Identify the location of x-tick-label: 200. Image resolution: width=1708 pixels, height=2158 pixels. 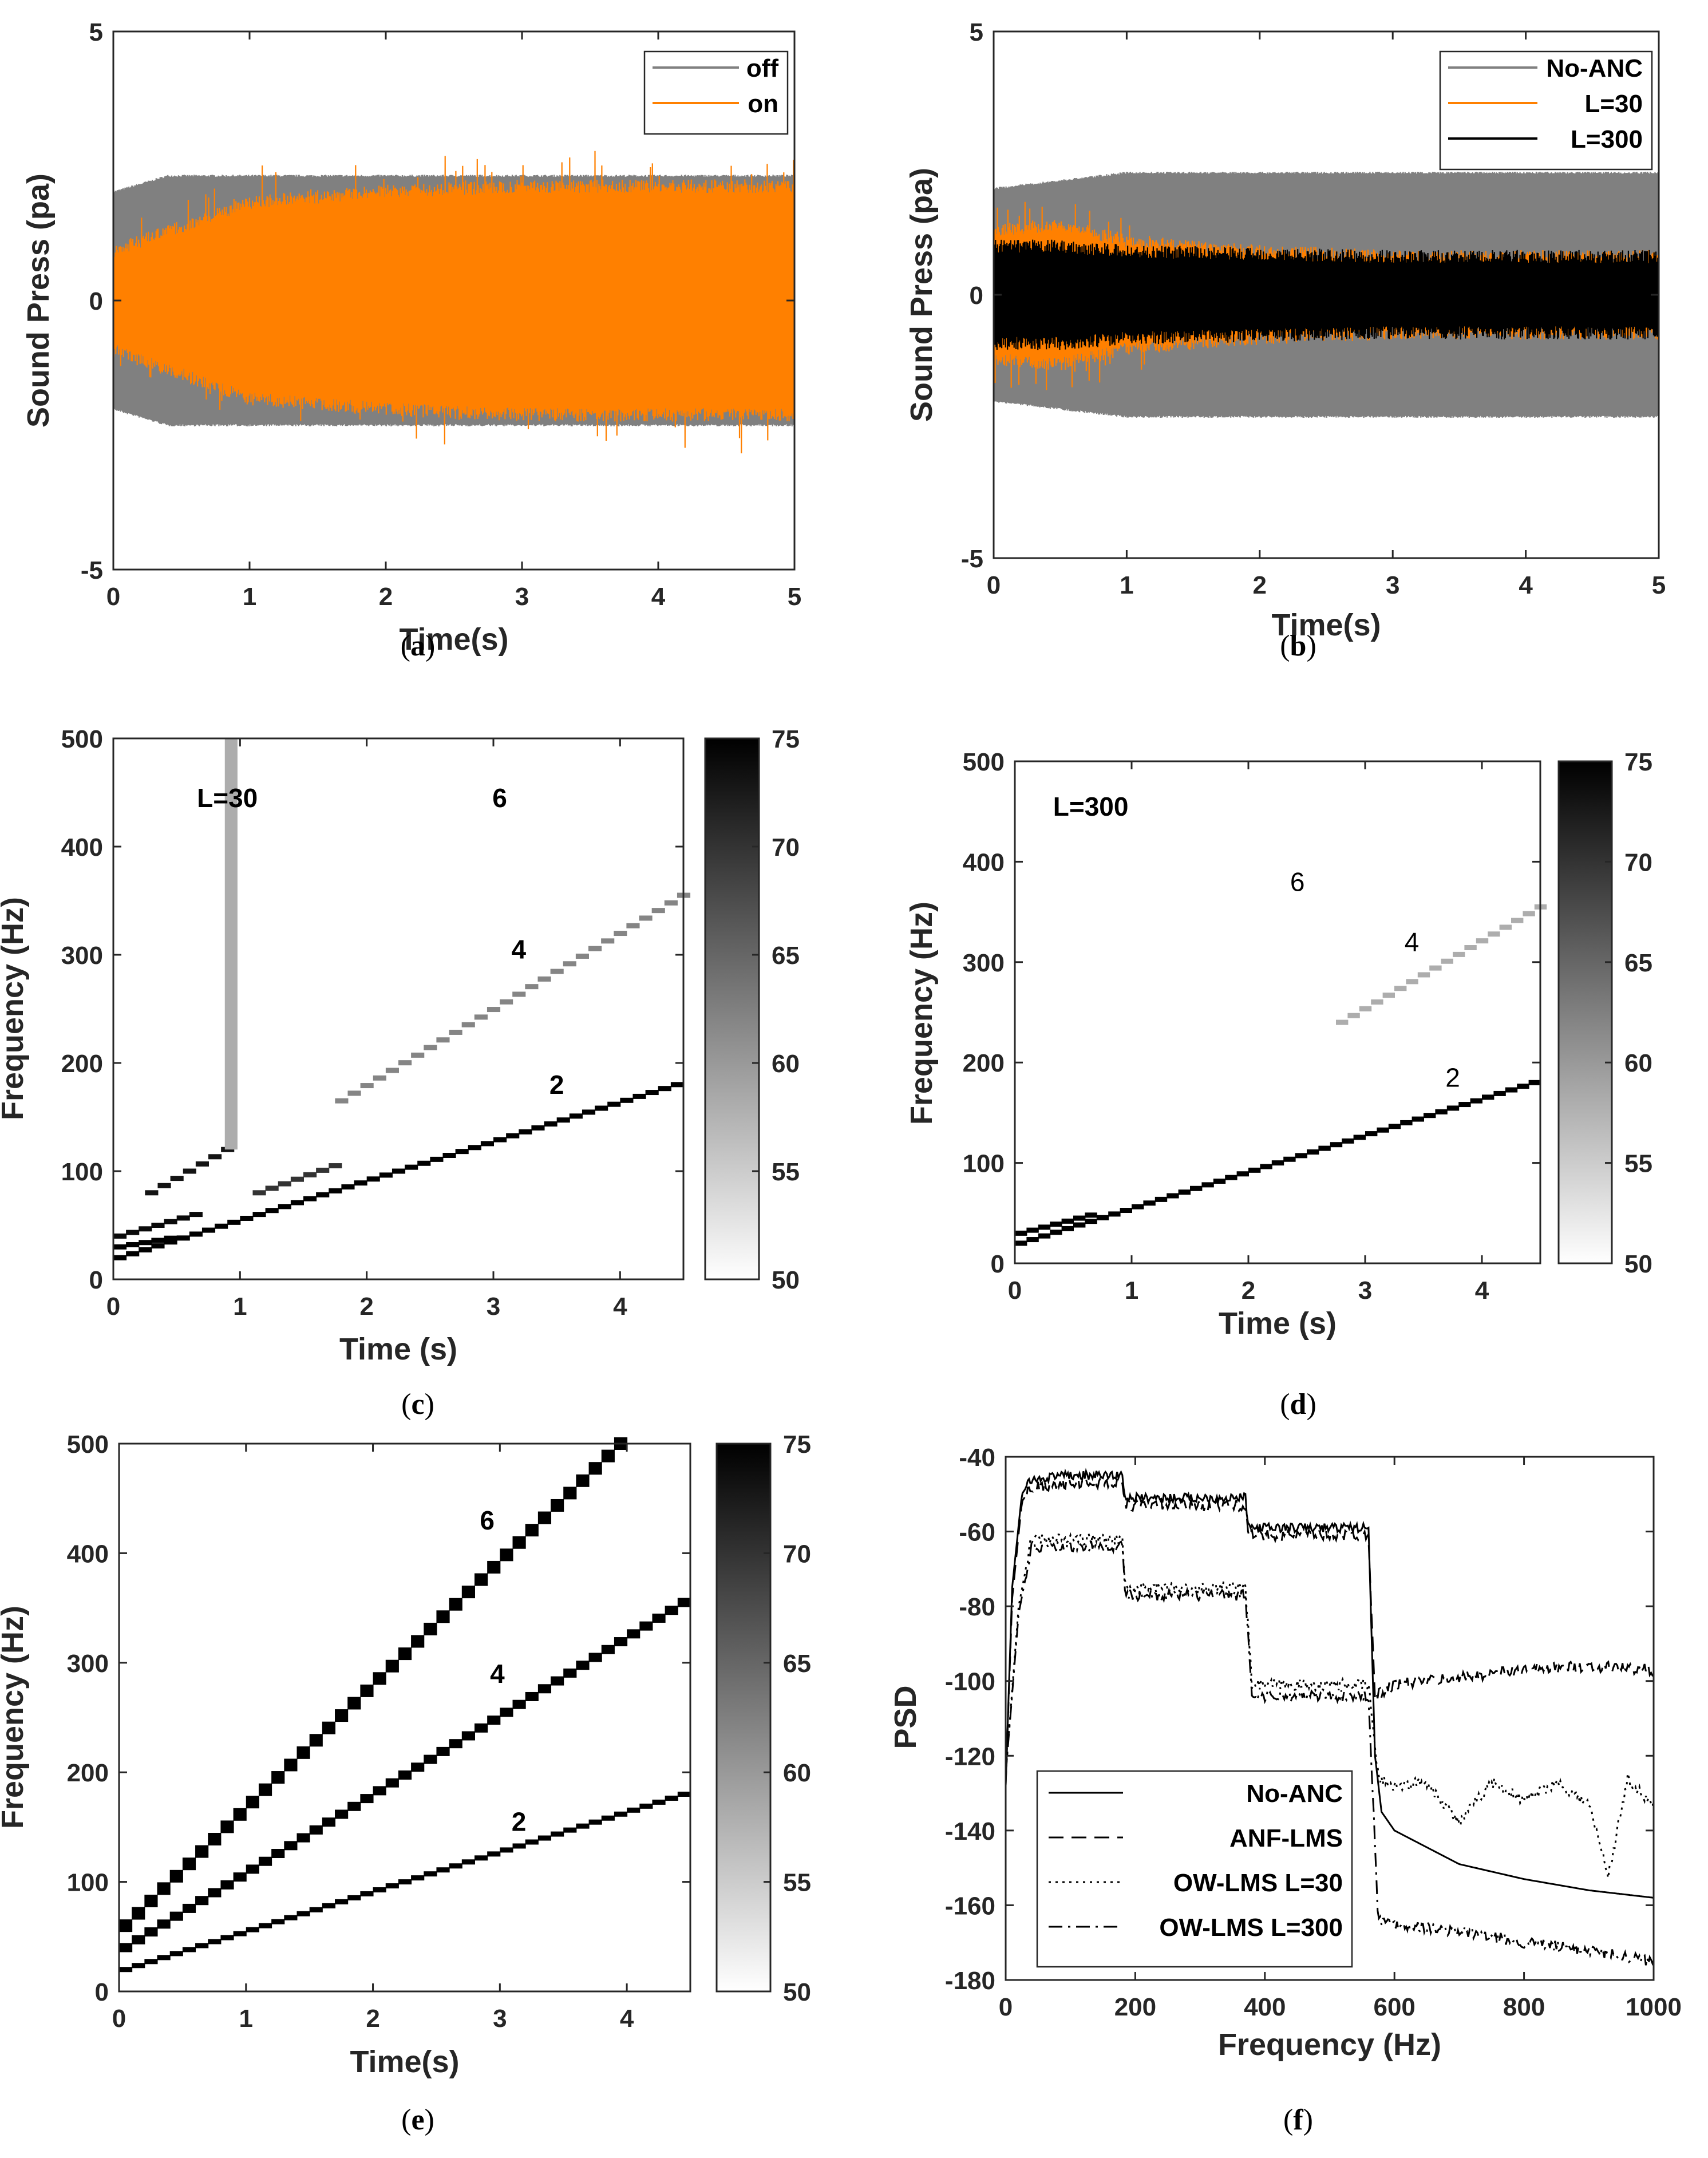
(1135, 2007).